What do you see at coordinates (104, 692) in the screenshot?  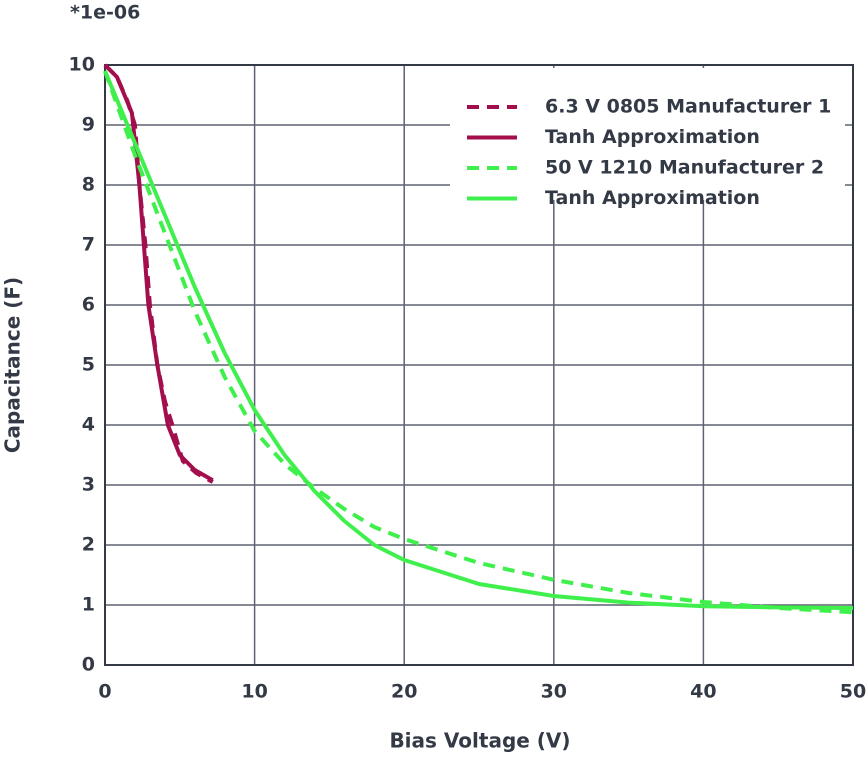 I see `x-tick-label: 0` at bounding box center [104, 692].